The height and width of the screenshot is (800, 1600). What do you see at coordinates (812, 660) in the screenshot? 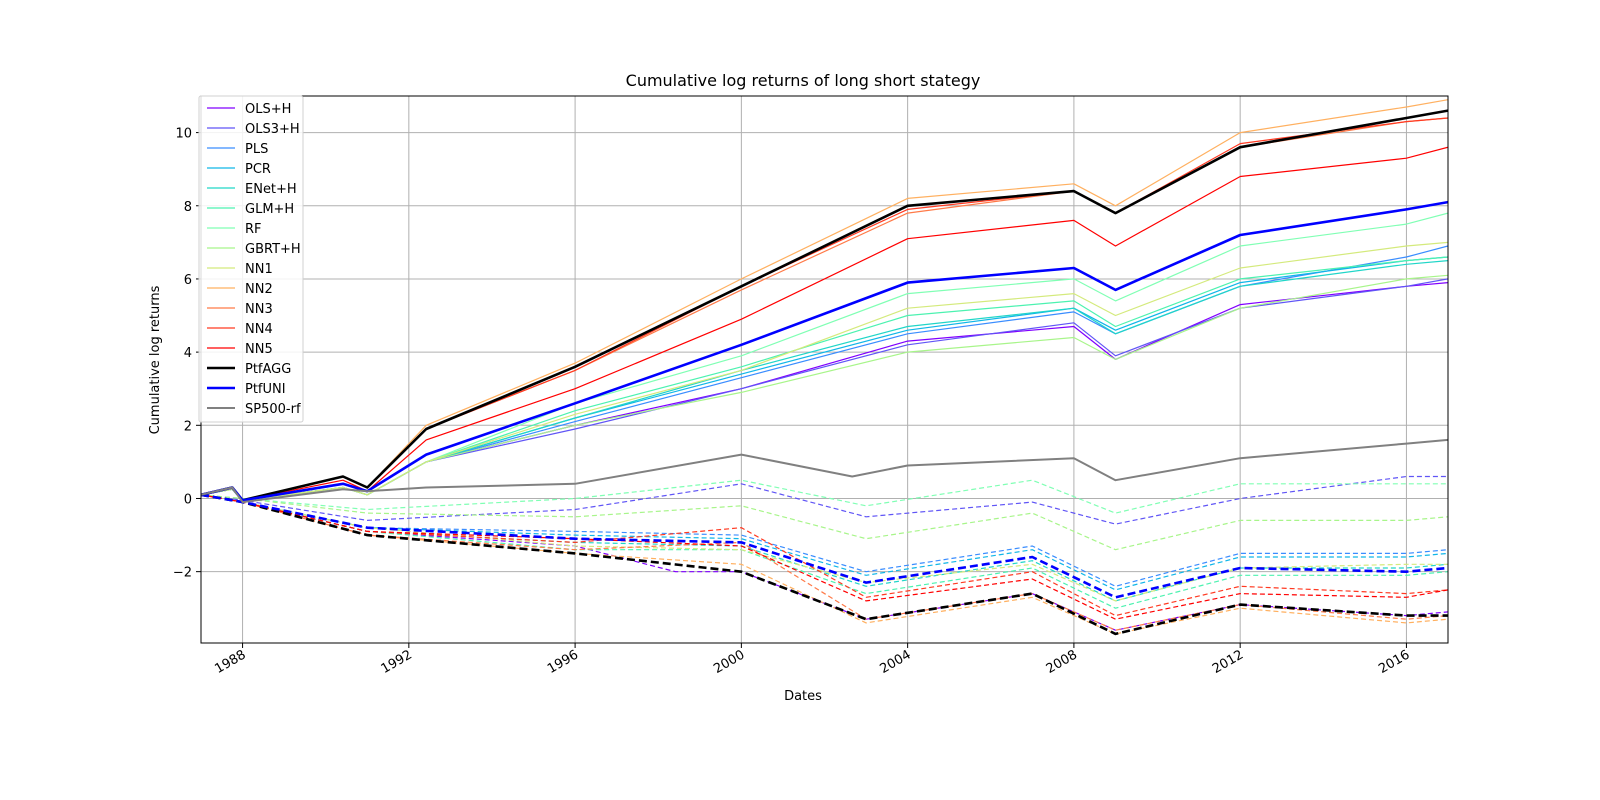
I see `x-axis: 1988 1992 1996 2000 2004 2008 2012 2016` at bounding box center [812, 660].